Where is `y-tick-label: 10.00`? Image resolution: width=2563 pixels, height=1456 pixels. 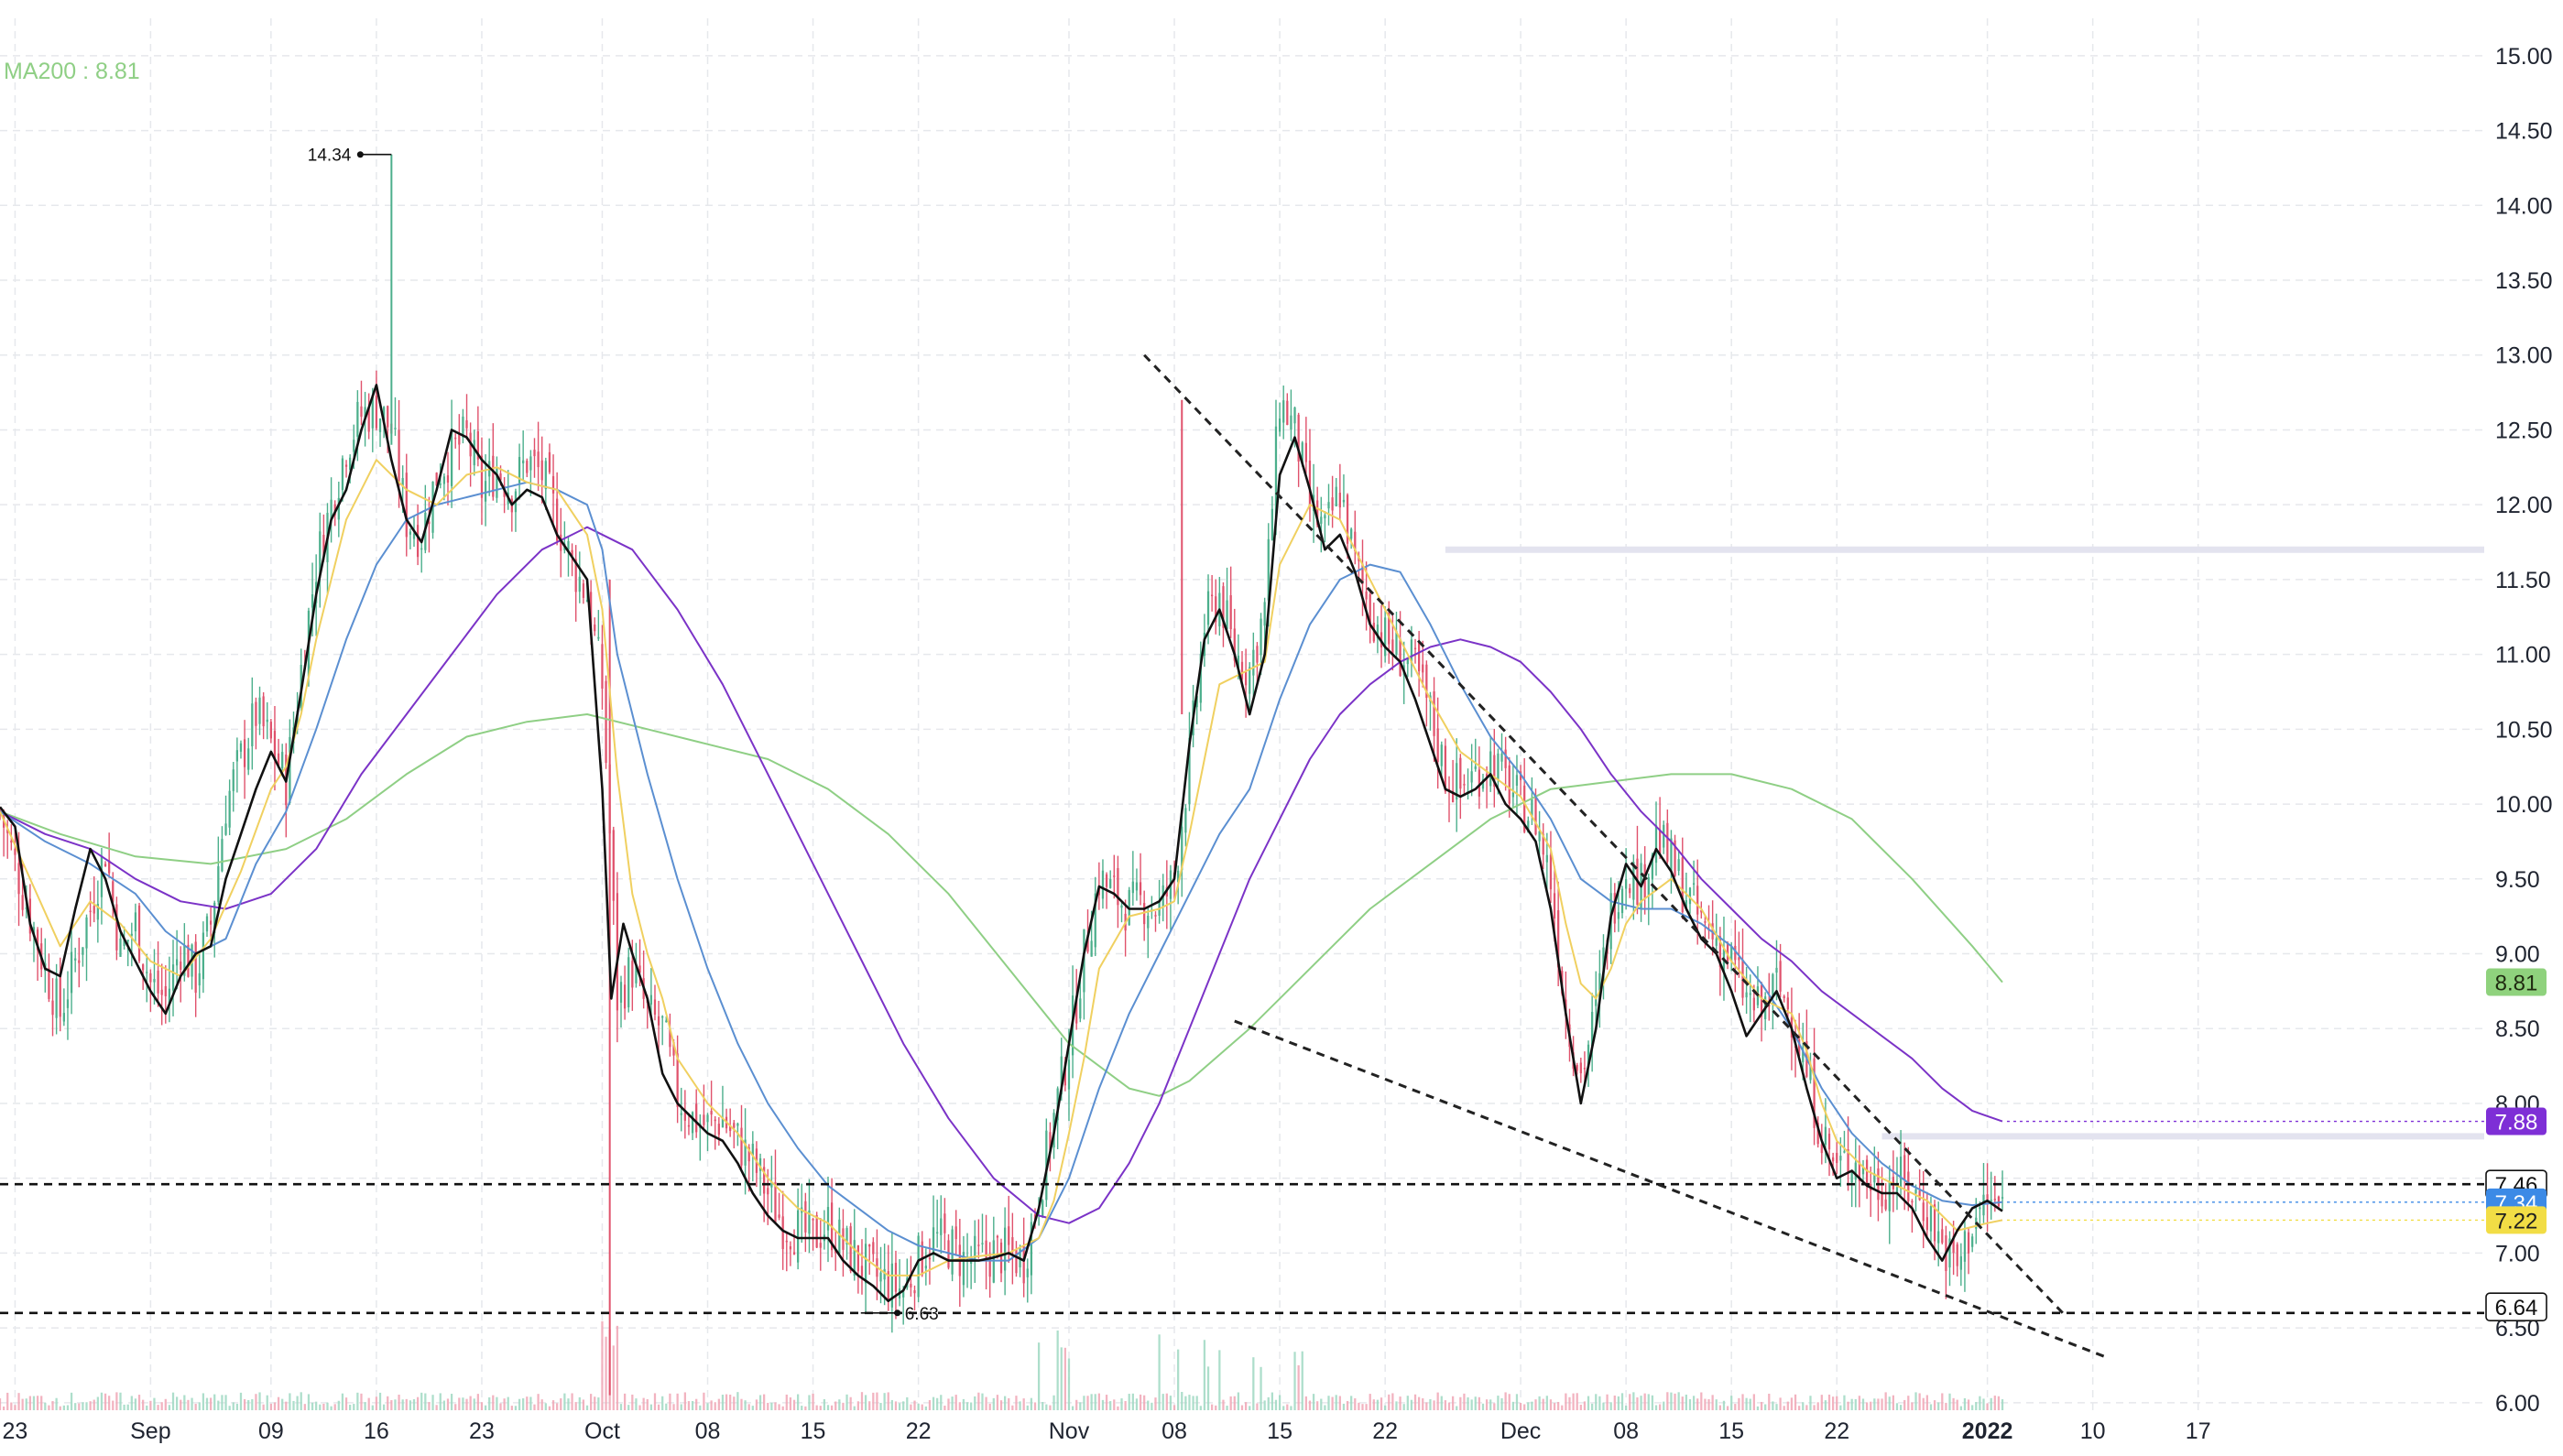 y-tick-label: 10.00 is located at coordinates (2524, 805).